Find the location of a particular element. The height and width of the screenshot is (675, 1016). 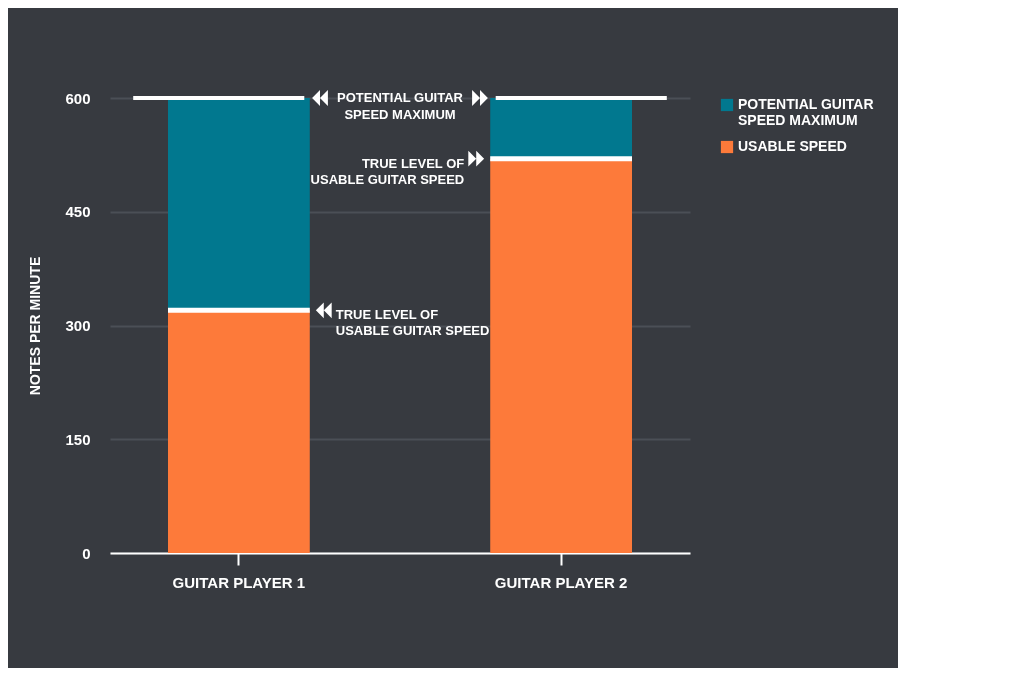

x-tick-label: GUITAR PLAYER 2 is located at coordinates (561, 582).